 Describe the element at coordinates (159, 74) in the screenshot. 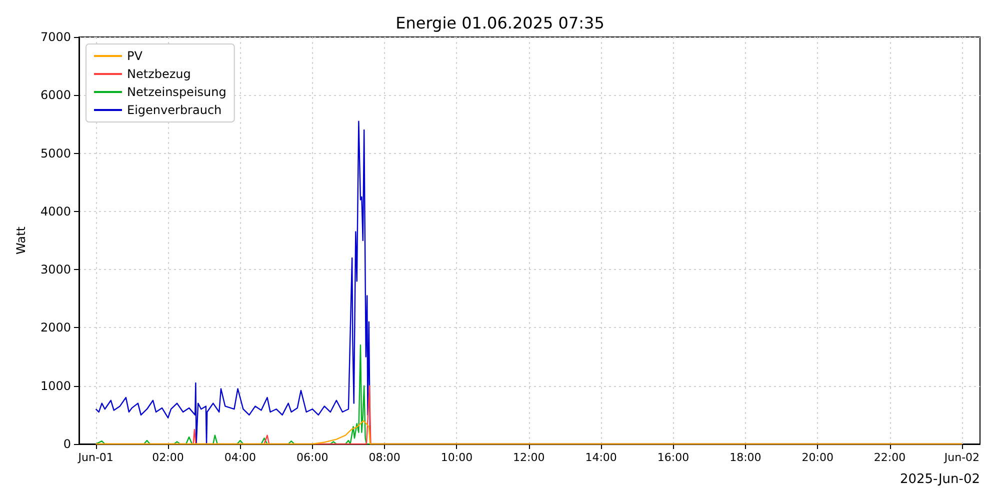

I see `legend-label: Netzbezug` at that location.